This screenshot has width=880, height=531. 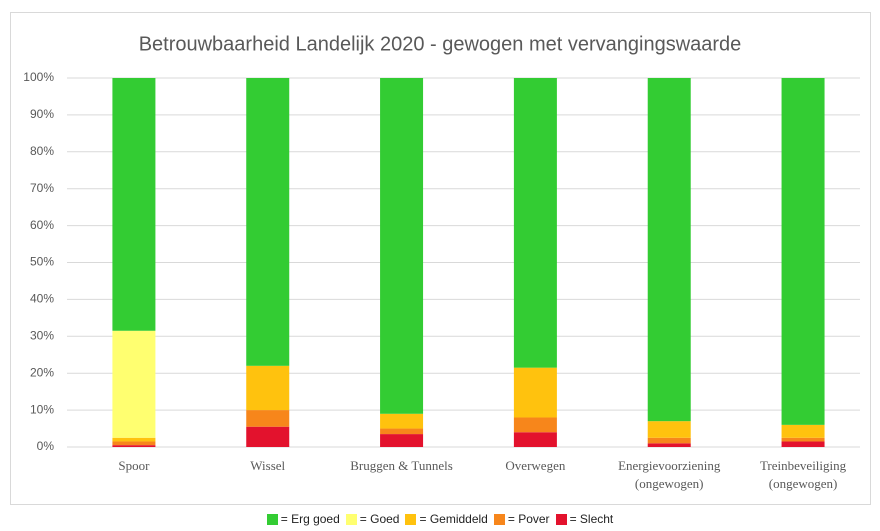 What do you see at coordinates (42, 151) in the screenshot?
I see `y-tick-label: 80%` at bounding box center [42, 151].